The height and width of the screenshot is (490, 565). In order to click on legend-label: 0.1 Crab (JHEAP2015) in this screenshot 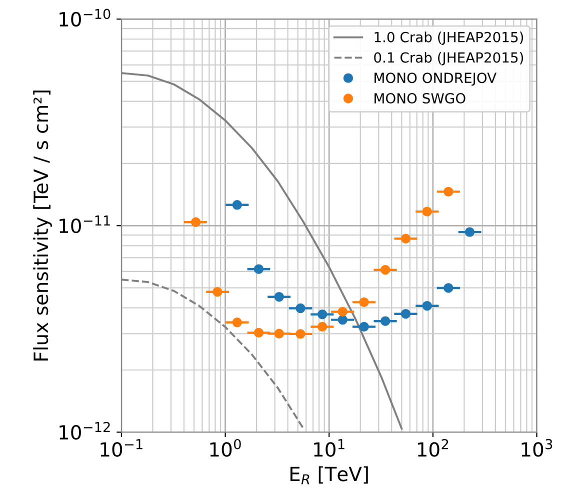, I will do `click(449, 59)`.